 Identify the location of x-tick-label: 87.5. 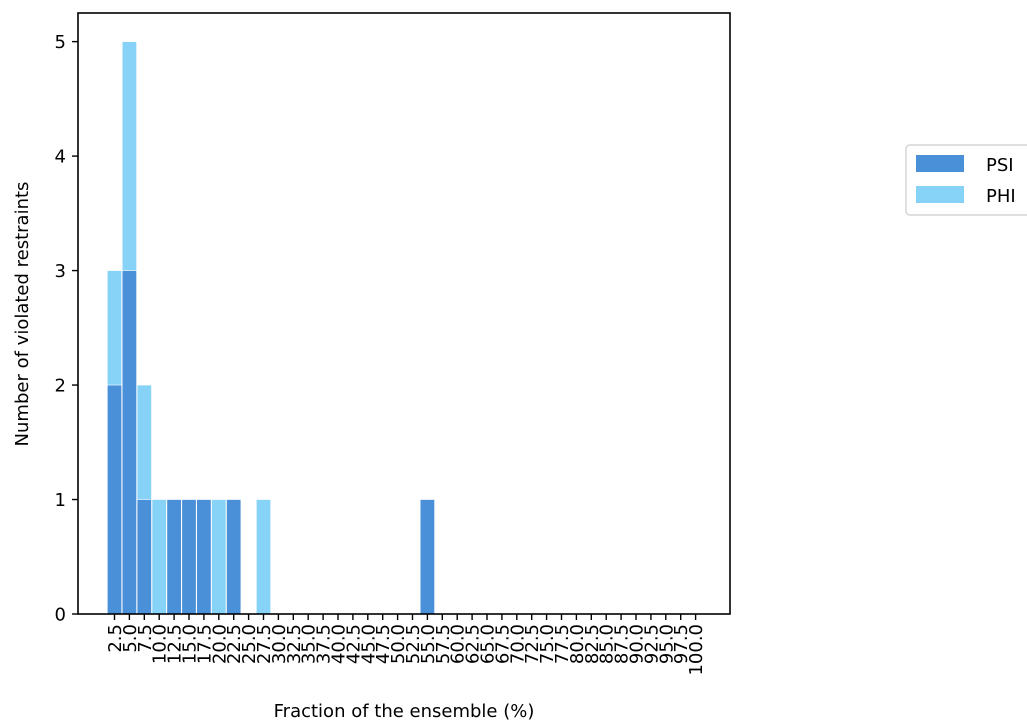
(622, 644).